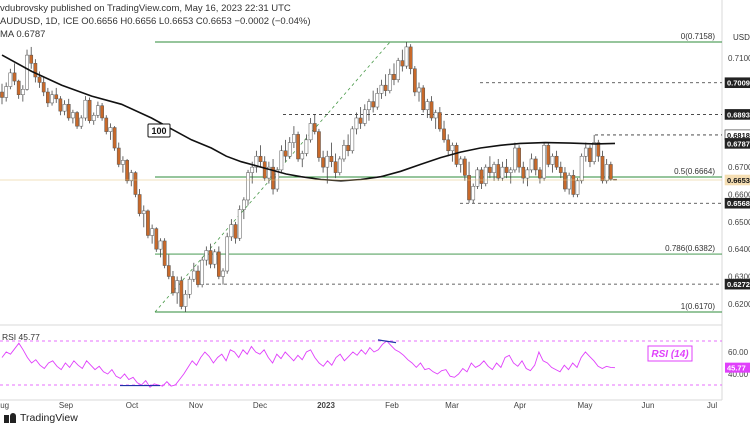  I want to click on x-tick-label: Oct, so click(132, 405).